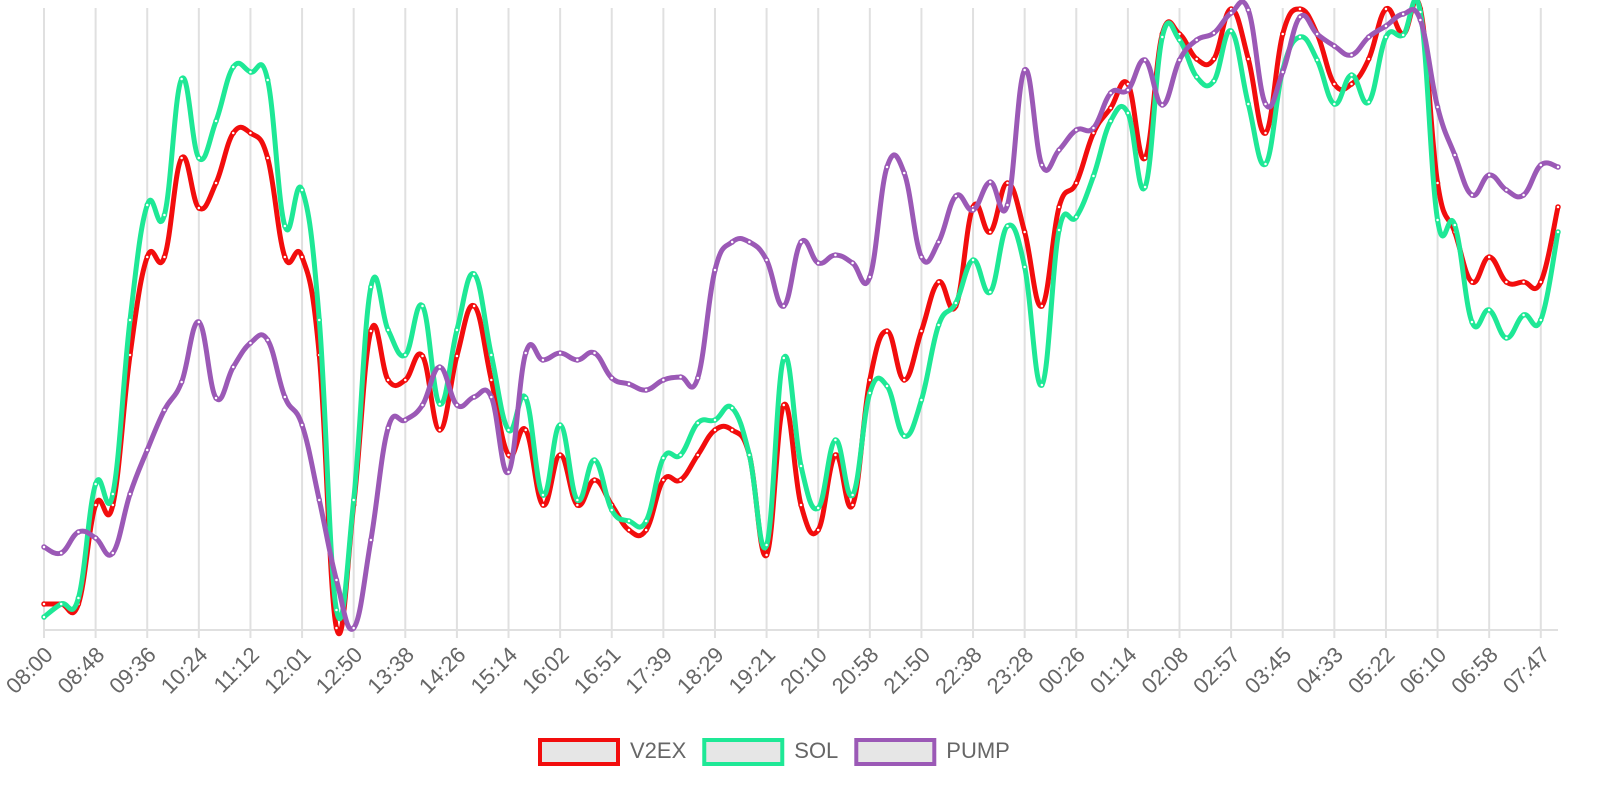 The width and height of the screenshot is (1600, 800). What do you see at coordinates (29, 670) in the screenshot?
I see `x-tick-label: 08:00` at bounding box center [29, 670].